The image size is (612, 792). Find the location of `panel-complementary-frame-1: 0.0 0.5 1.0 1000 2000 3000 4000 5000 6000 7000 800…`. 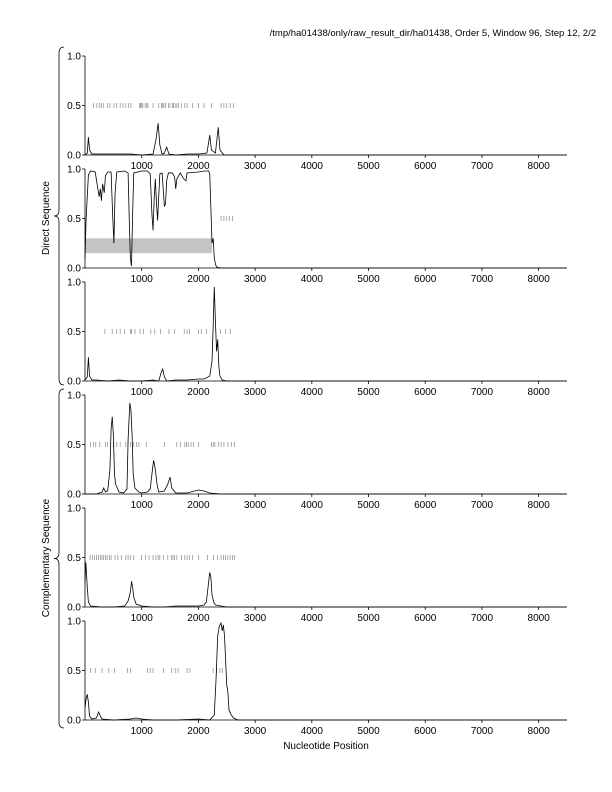

panel-complementary-frame-1: 0.0 0.5 1.0 1000 2000 3000 4000 5000 6000 7000 800… is located at coordinates (317, 451).